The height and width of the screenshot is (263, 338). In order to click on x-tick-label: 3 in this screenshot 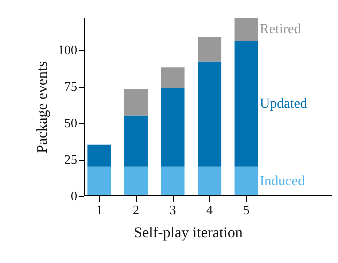, I will do `click(173, 210)`.